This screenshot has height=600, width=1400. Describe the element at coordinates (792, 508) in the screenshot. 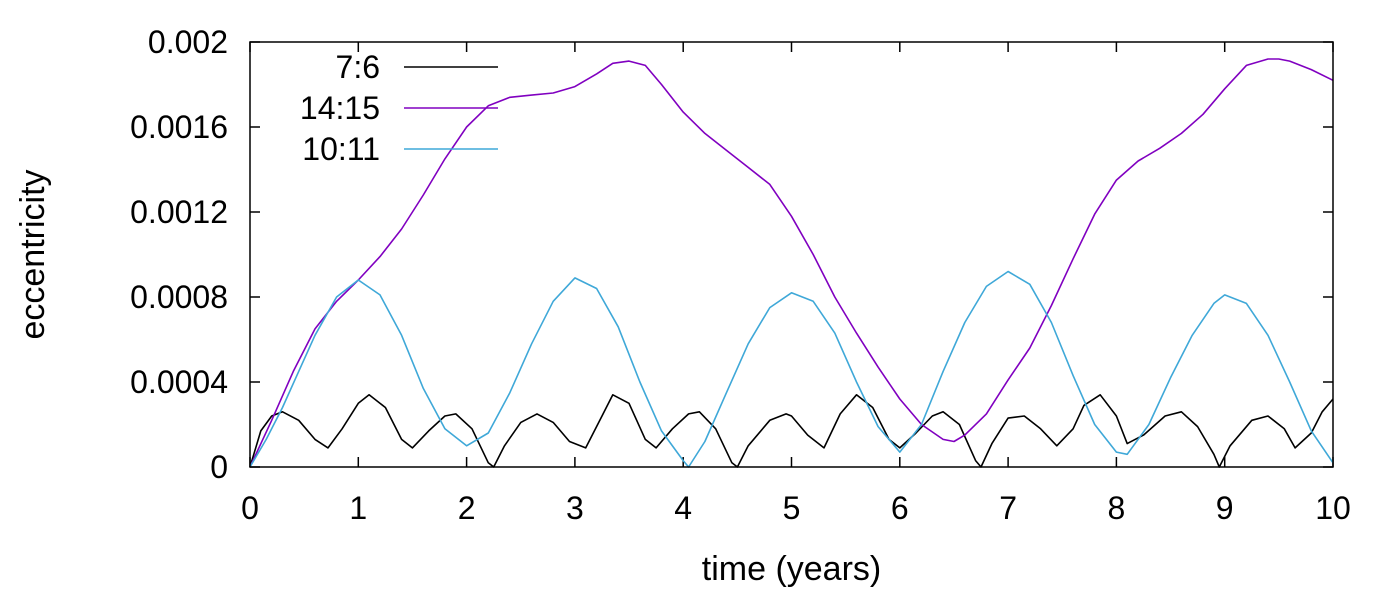

I see `x-tick-label: 5` at that location.